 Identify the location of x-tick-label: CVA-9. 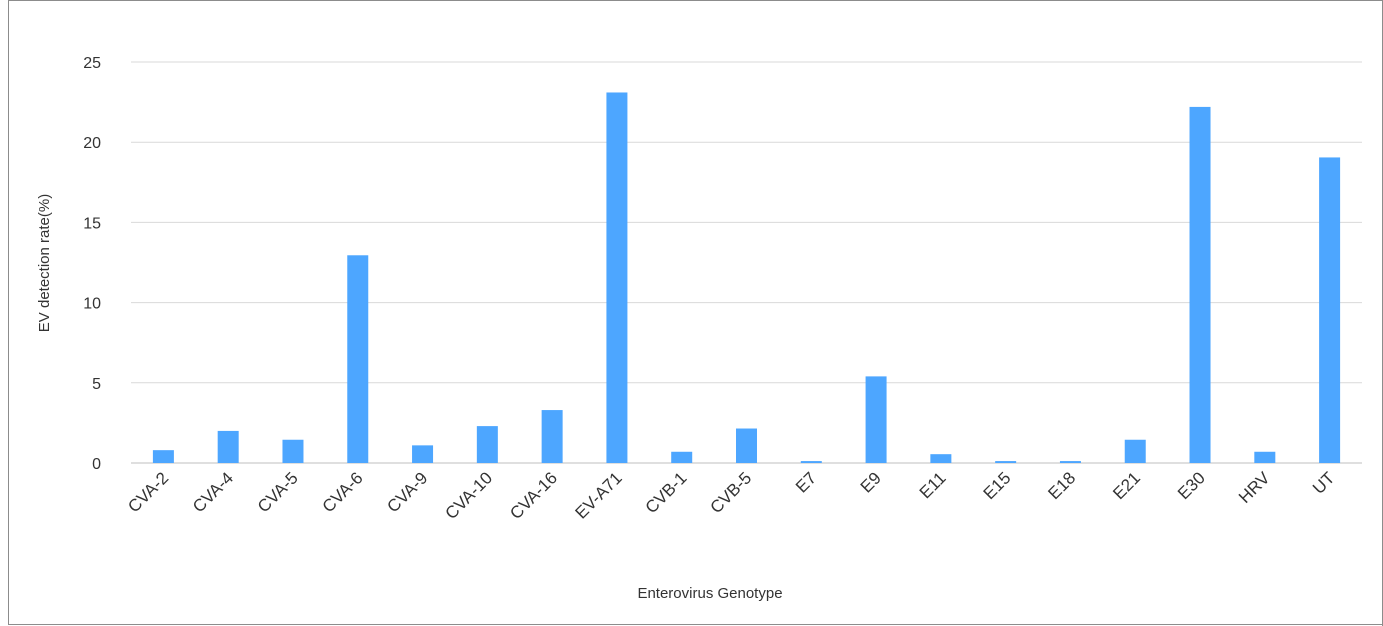
(407, 492).